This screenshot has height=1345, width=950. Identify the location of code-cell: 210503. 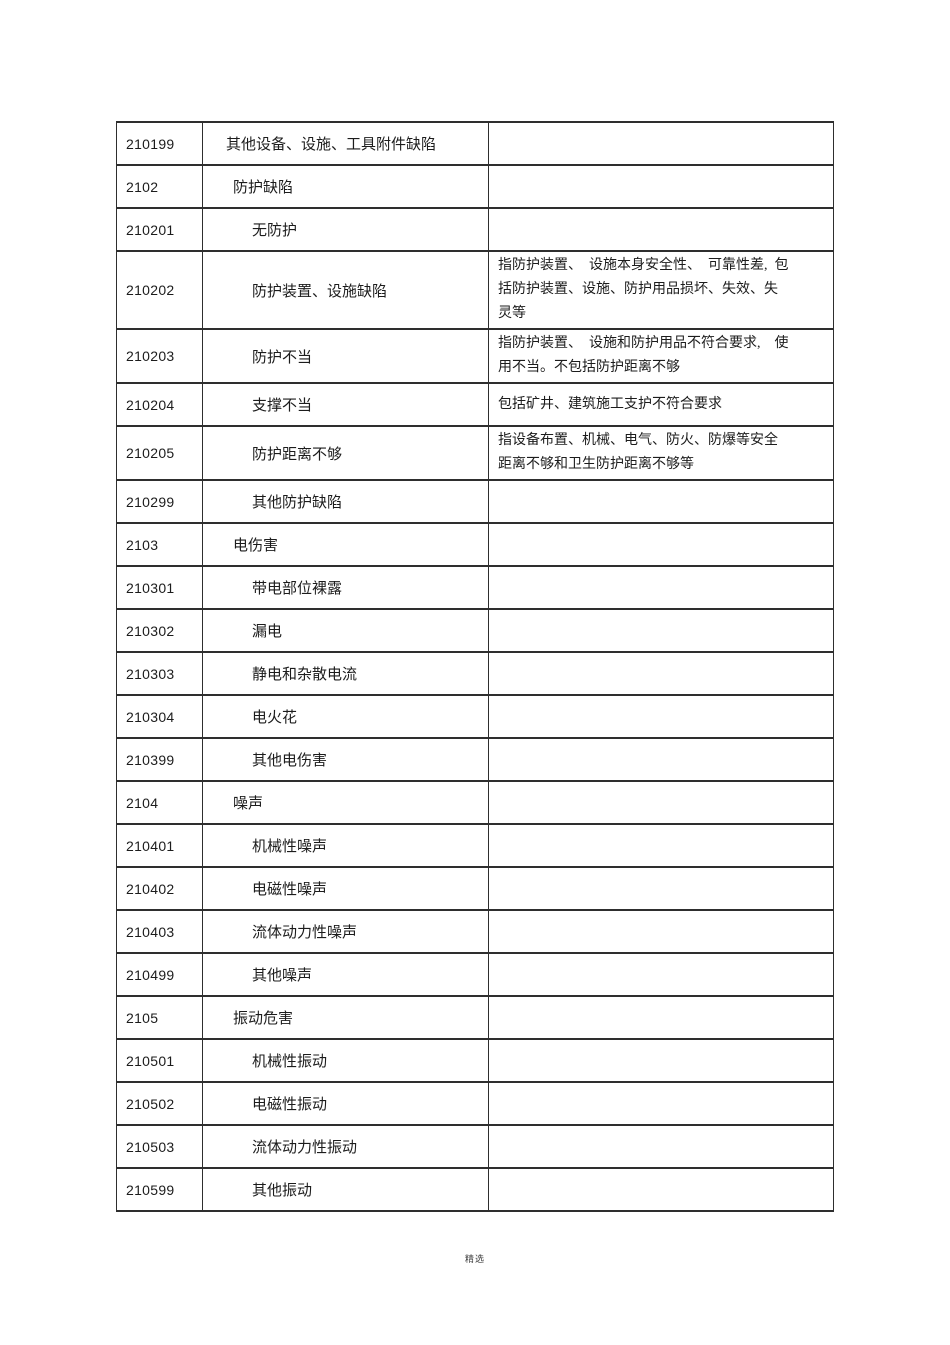
(159, 1146).